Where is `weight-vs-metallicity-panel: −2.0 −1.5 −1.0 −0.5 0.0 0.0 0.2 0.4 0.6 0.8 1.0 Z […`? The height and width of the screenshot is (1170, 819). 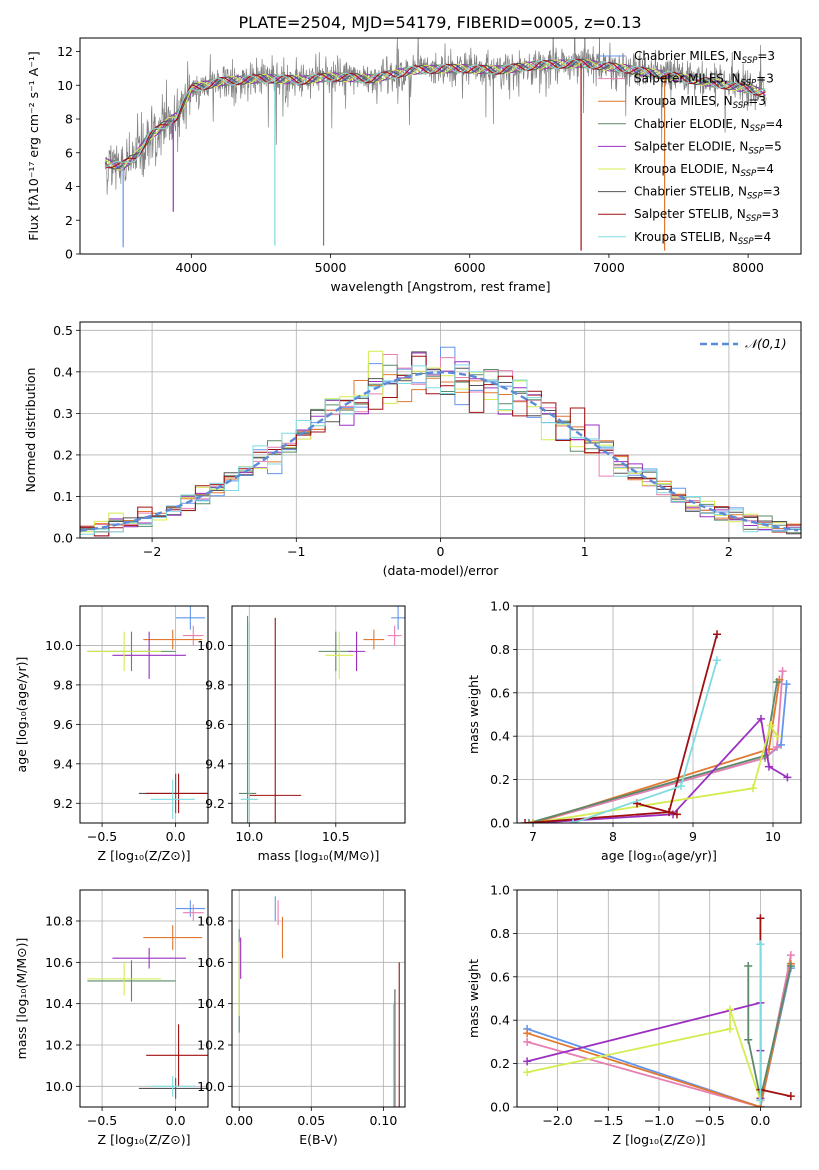 weight-vs-metallicity-panel: −2.0 −1.5 −1.0 −0.5 0.0 0.0 0.2 0.4 0.6 0.8 1.0 Z [… is located at coordinates (634, 1015).